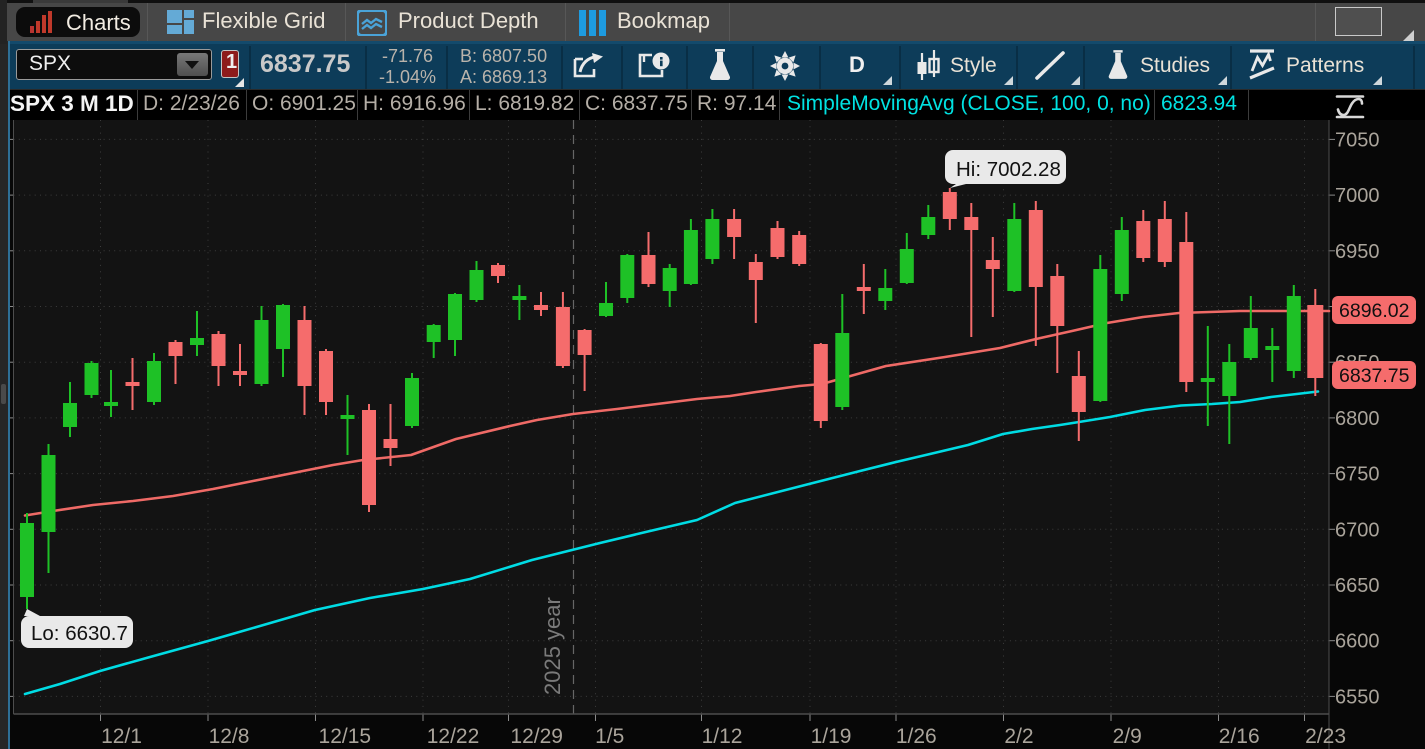 This screenshot has width=1425, height=749. What do you see at coordinates (1357, 140) in the screenshot?
I see `svg-text: 7050` at bounding box center [1357, 140].